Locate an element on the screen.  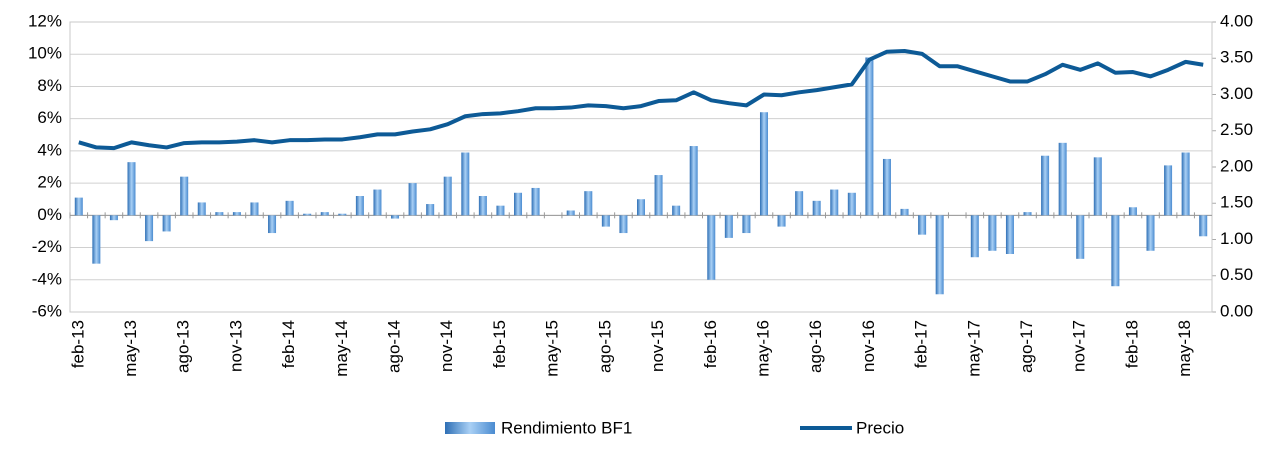
x-tick-label: nov-16 is located at coordinates (868, 346).